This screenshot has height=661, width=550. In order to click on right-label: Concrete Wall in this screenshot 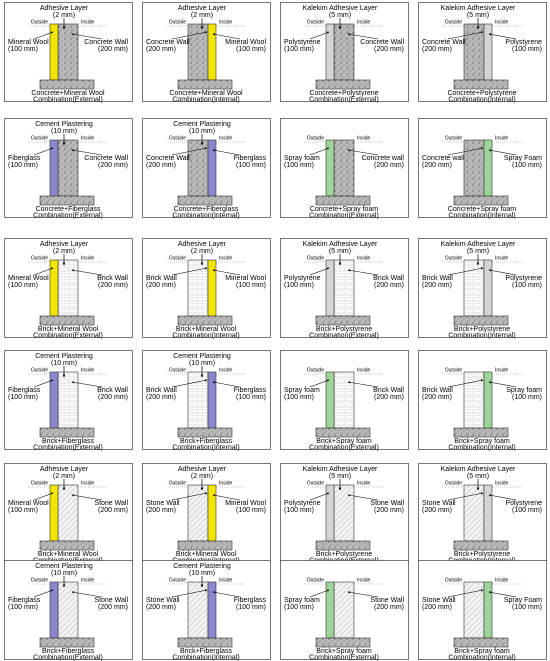, I will do `click(106, 42)`.